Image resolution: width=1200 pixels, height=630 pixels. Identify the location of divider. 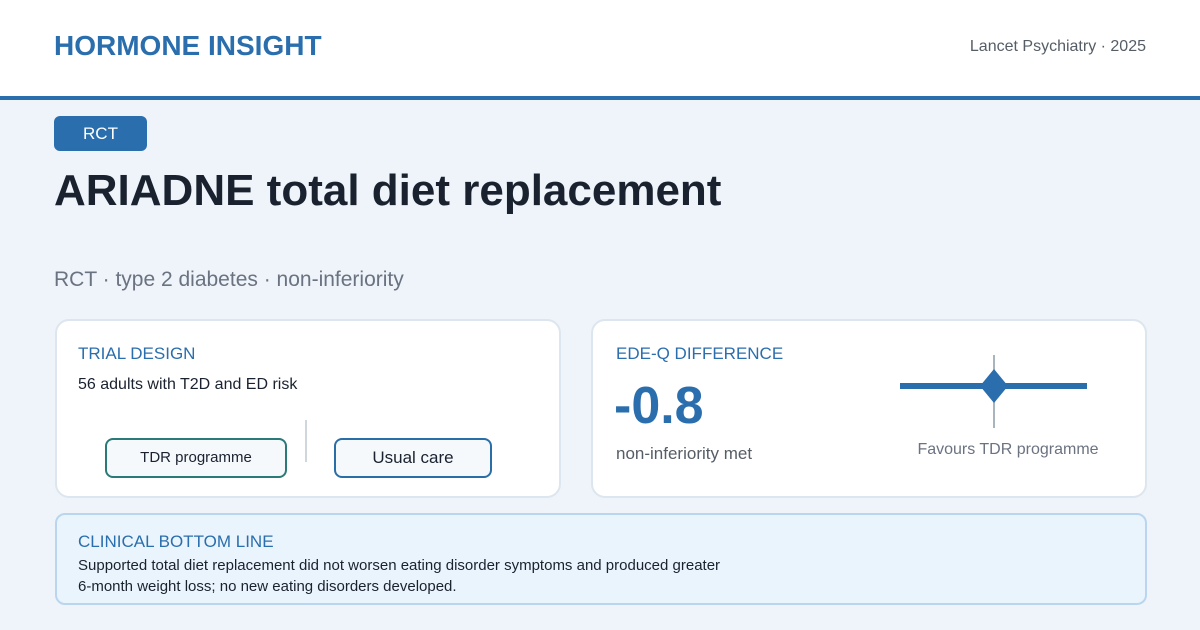
(306, 441).